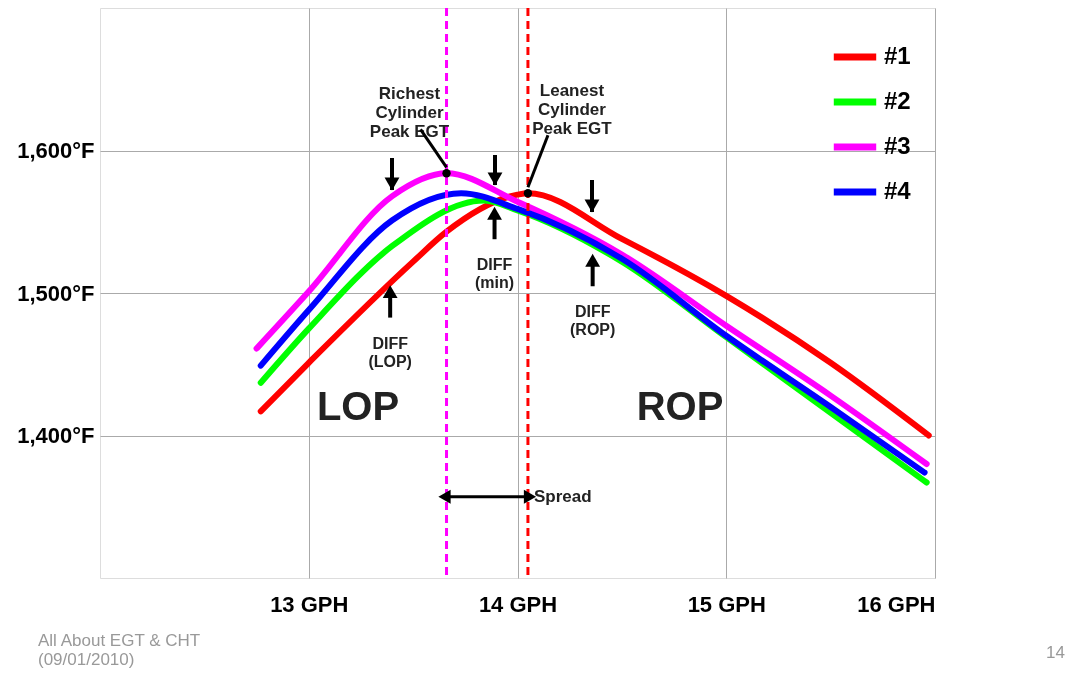 Image resolution: width=1068 pixels, height=689 pixels. What do you see at coordinates (119, 650) in the screenshot?
I see `text: All About EGT & CHT (09/01/2010)` at bounding box center [119, 650].